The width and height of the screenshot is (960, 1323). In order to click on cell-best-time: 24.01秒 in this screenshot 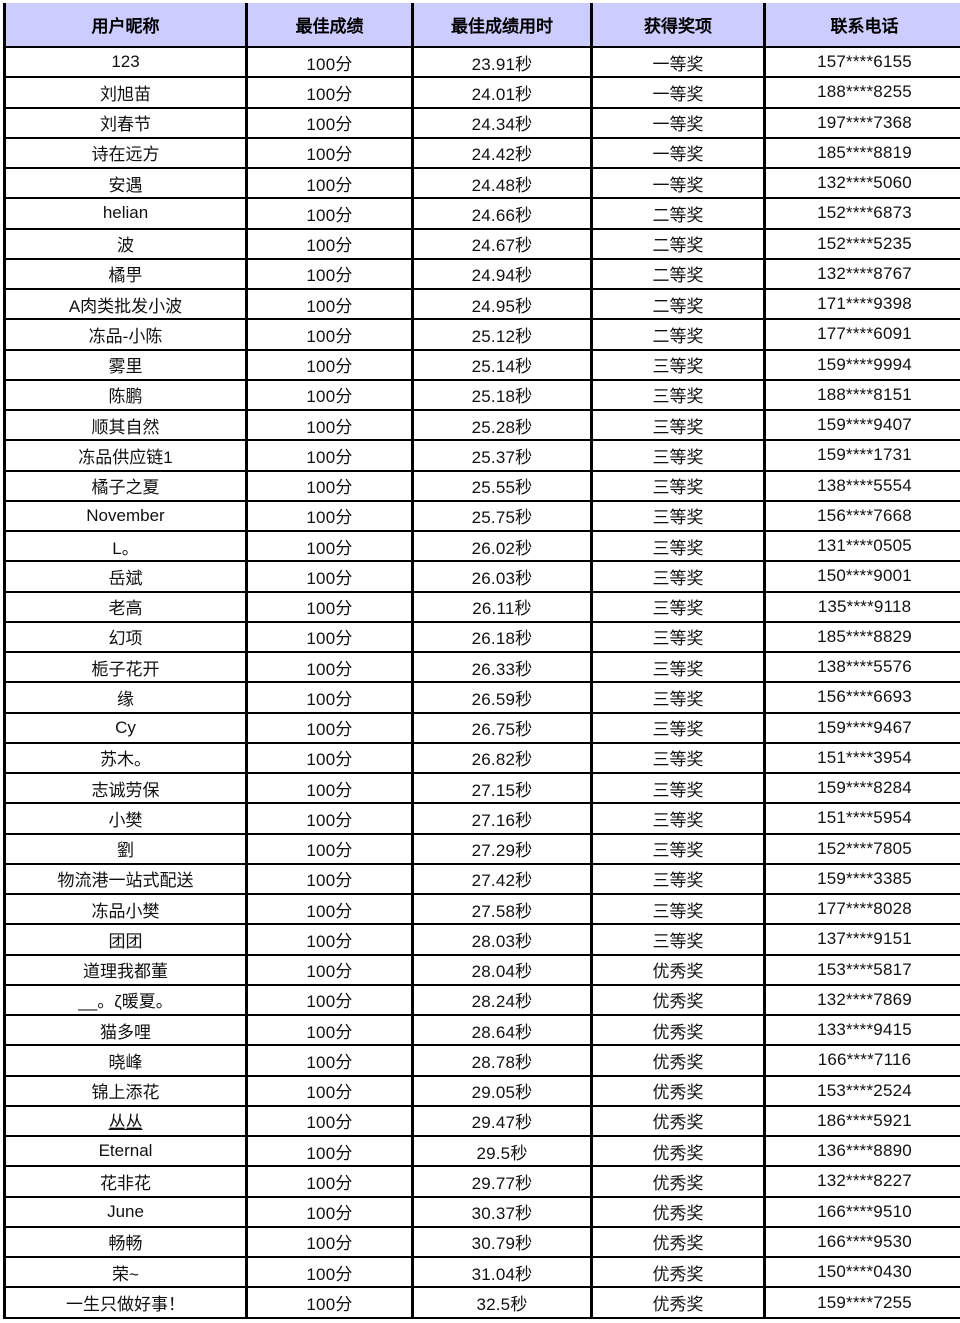, I will do `click(502, 92)`.